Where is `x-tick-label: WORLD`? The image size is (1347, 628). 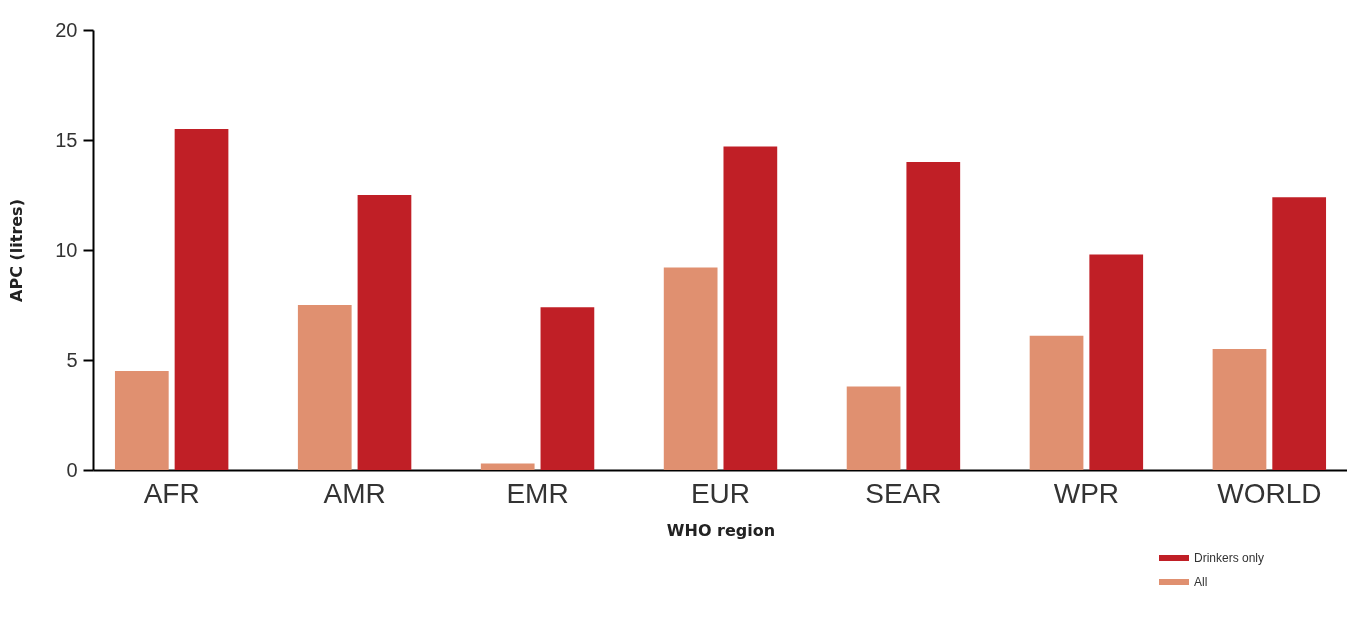 x-tick-label: WORLD is located at coordinates (1269, 493).